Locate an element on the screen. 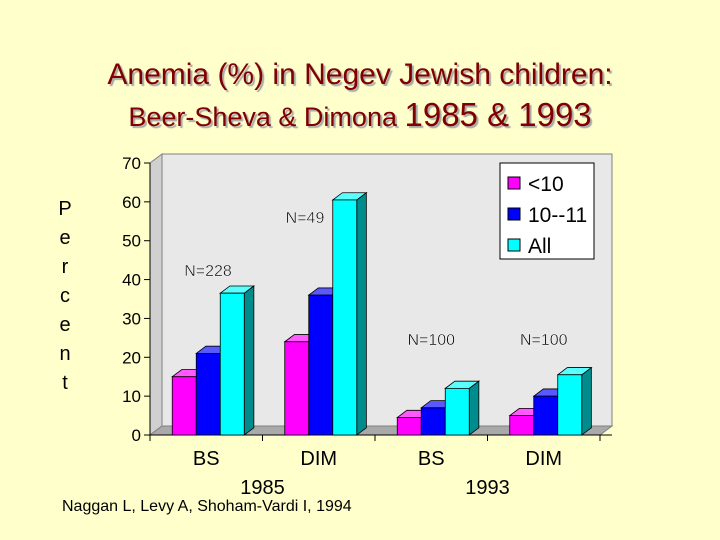  annotation-label: N=228 is located at coordinates (208, 271).